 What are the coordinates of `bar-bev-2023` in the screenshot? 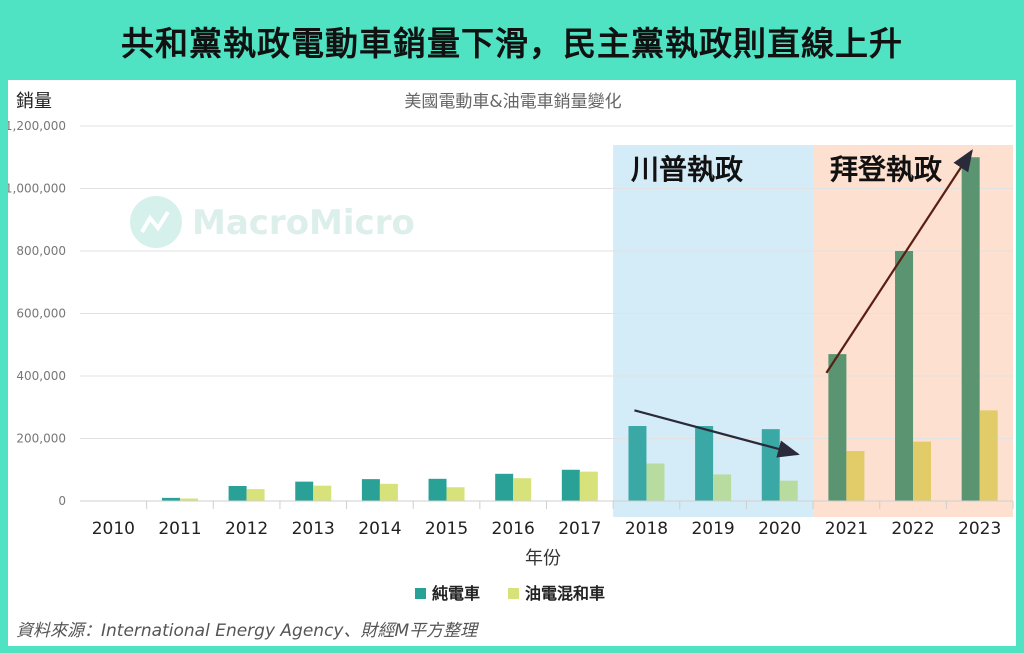 It's located at (970, 329).